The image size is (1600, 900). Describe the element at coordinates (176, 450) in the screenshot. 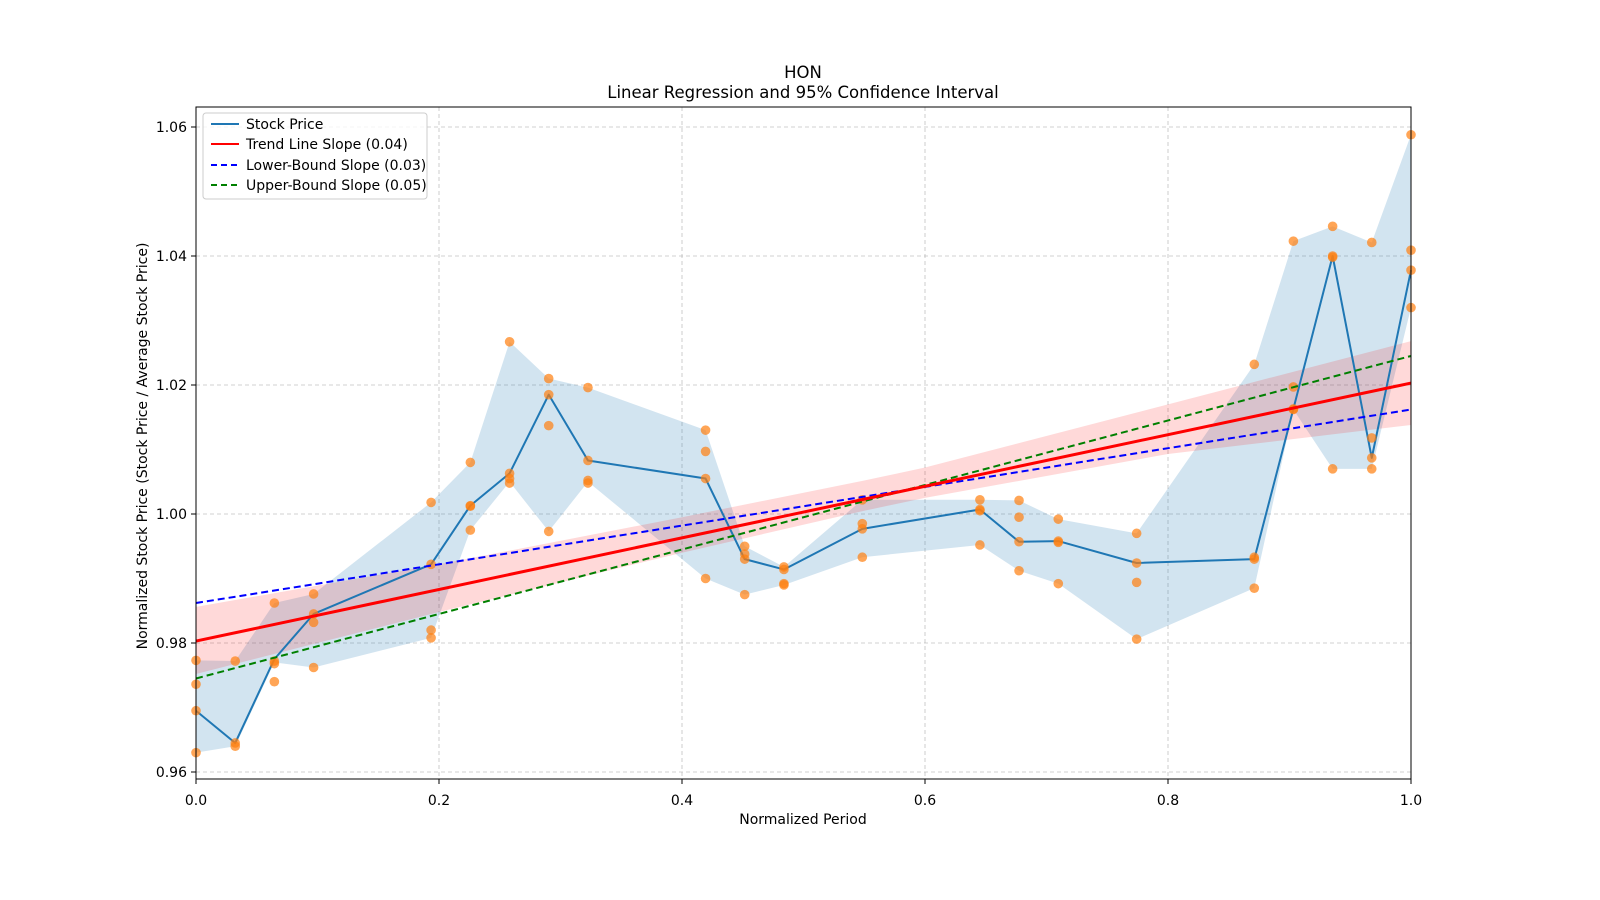

I see `y-axis: 0.96 0.98 1.00 1.02 1.04 1.06` at that location.